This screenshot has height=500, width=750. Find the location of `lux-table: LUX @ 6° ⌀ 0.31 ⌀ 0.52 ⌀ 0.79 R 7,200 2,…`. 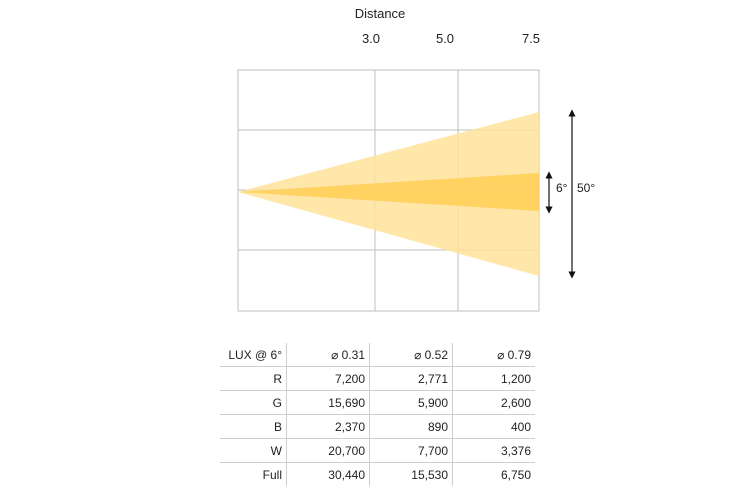

lux-table: LUX @ 6° ⌀ 0.31 ⌀ 0.52 ⌀ 0.79 R 7,200 2,… is located at coordinates (377, 414).